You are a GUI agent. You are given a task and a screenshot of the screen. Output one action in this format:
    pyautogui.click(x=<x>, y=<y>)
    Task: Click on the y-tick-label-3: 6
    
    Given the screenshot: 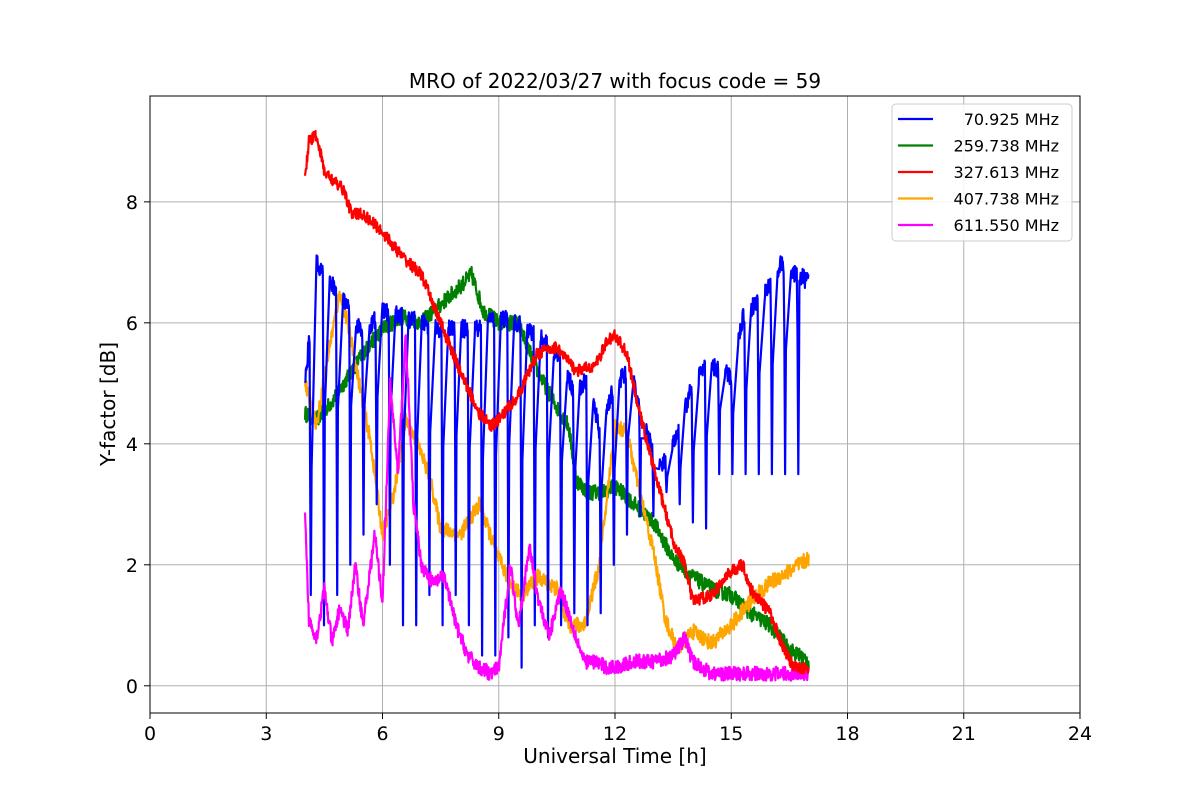 What is the action you would take?
    pyautogui.click(x=132, y=324)
    